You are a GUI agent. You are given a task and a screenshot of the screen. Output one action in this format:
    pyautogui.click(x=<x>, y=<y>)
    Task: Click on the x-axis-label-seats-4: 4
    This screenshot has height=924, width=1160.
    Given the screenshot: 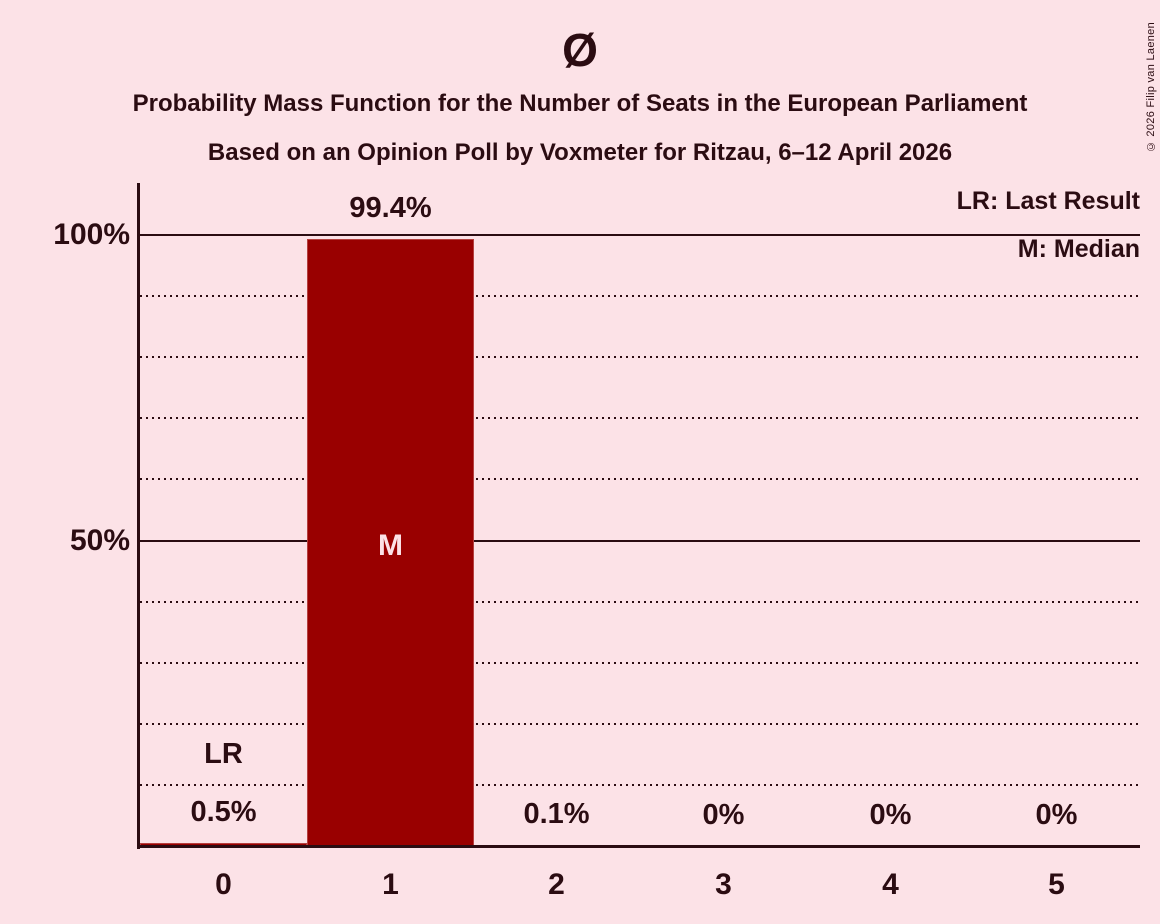 What is the action you would take?
    pyautogui.click(x=890, y=884)
    